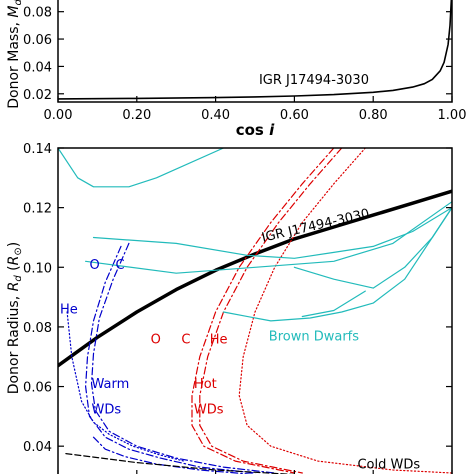  Describe the element at coordinates (337, 264) in the screenshot. I see `series-line-brown-dwarfs-e` at that location.